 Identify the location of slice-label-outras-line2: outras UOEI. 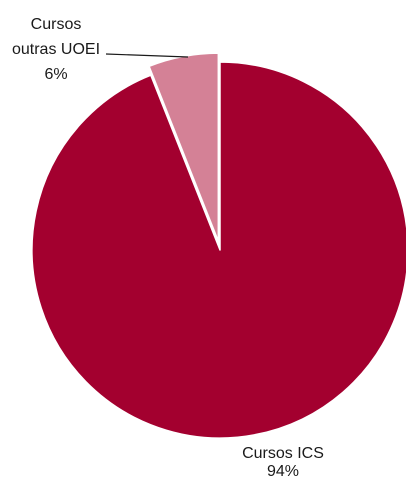
(56, 49).